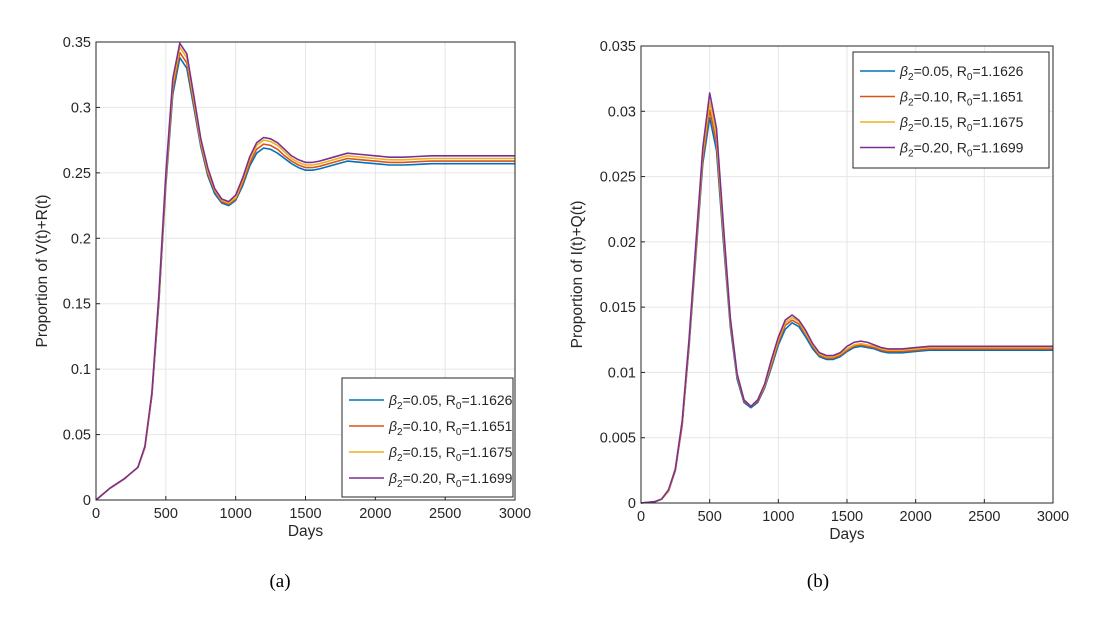  Describe the element at coordinates (81, 239) in the screenshot. I see `y-tick-label: 0.2` at that location.